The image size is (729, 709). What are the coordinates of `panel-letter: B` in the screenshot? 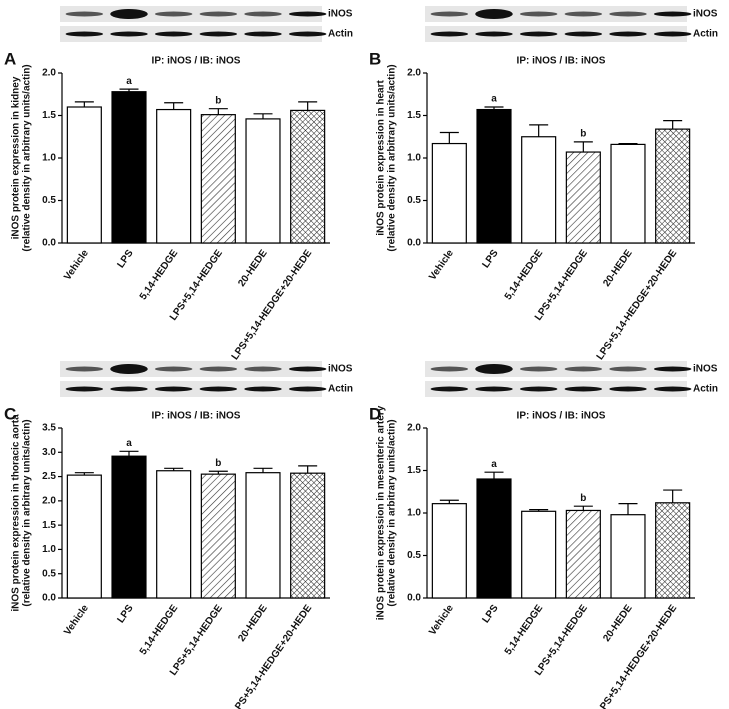 It's located at (375, 58).